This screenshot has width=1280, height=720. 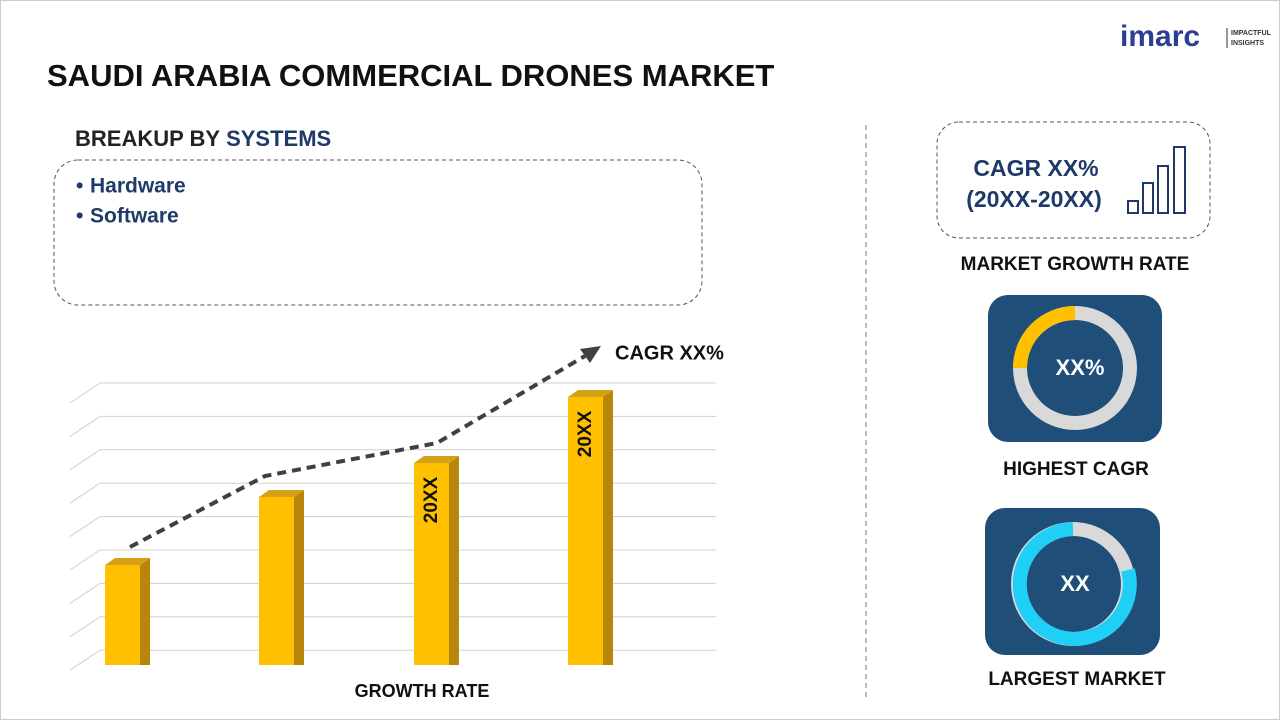 I want to click on trend-line, so click(x=358, y=451).